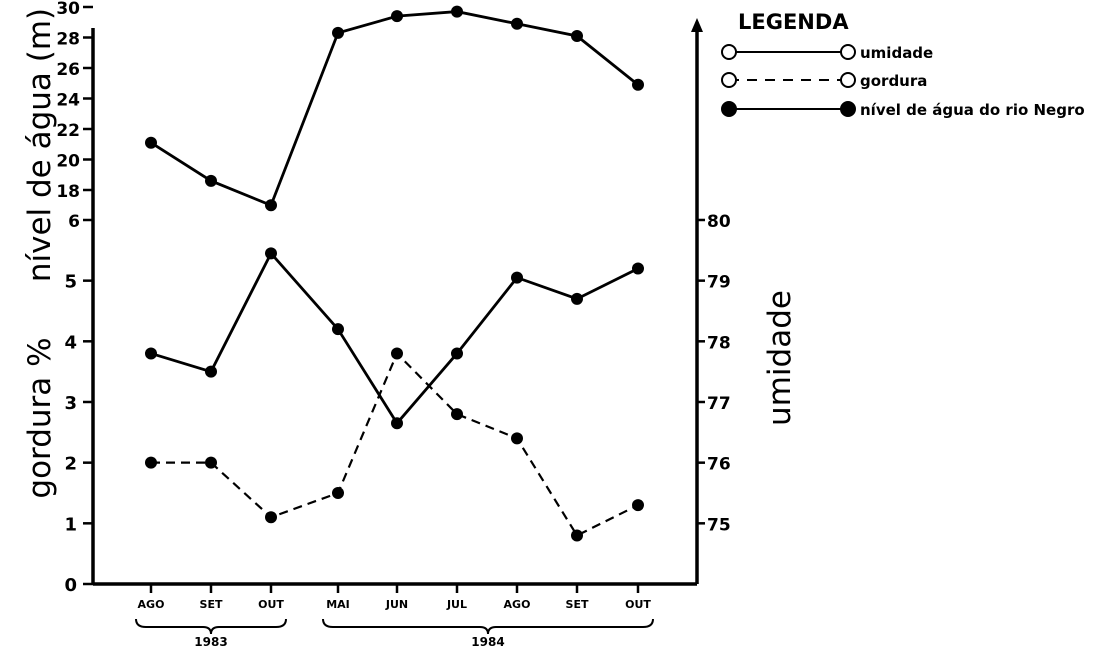 This screenshot has height=648, width=1117. What do you see at coordinates (893, 81) in the screenshot?
I see `legend-label: gordura` at bounding box center [893, 81].